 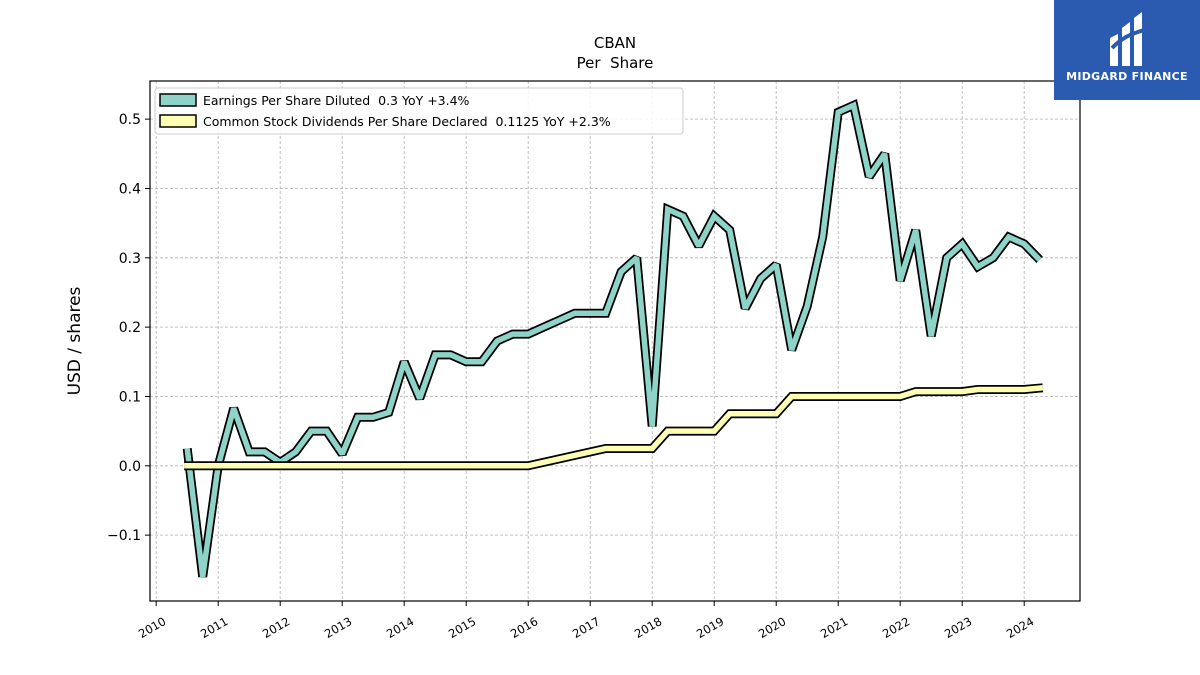 I want to click on y-tick-label: 0.0, so click(x=130, y=467).